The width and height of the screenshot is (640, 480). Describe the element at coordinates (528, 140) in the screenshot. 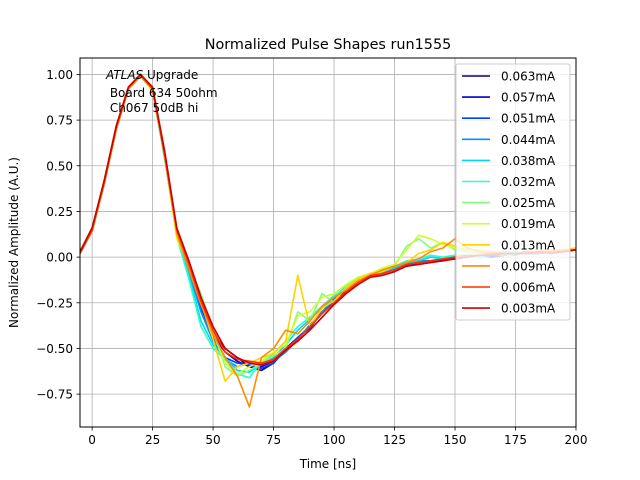

I see `legend-label: 0.044mA` at that location.